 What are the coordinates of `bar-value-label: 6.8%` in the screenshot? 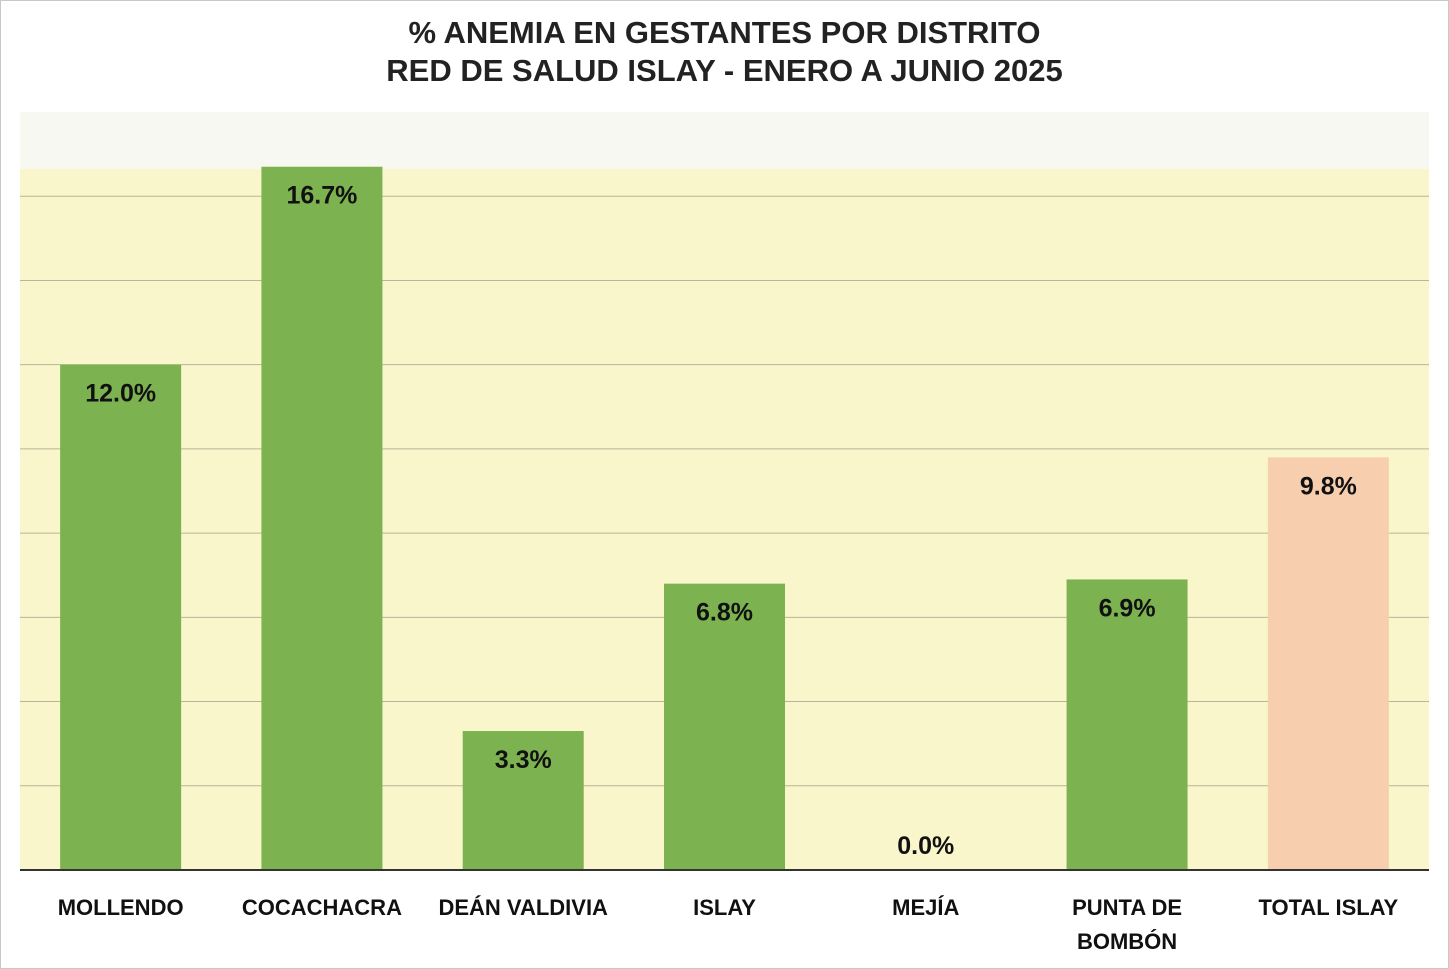 It's located at (724, 613).